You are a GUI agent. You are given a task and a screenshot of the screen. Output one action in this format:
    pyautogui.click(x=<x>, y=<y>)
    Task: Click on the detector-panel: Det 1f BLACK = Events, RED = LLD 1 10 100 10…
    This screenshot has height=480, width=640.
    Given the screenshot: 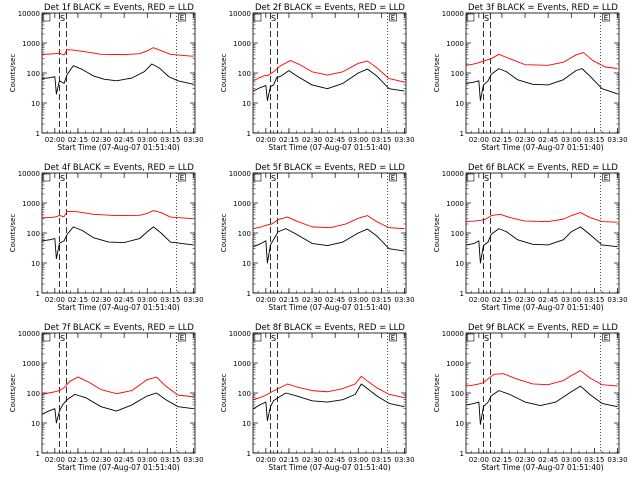 What is the action you would take?
    pyautogui.click(x=106, y=77)
    